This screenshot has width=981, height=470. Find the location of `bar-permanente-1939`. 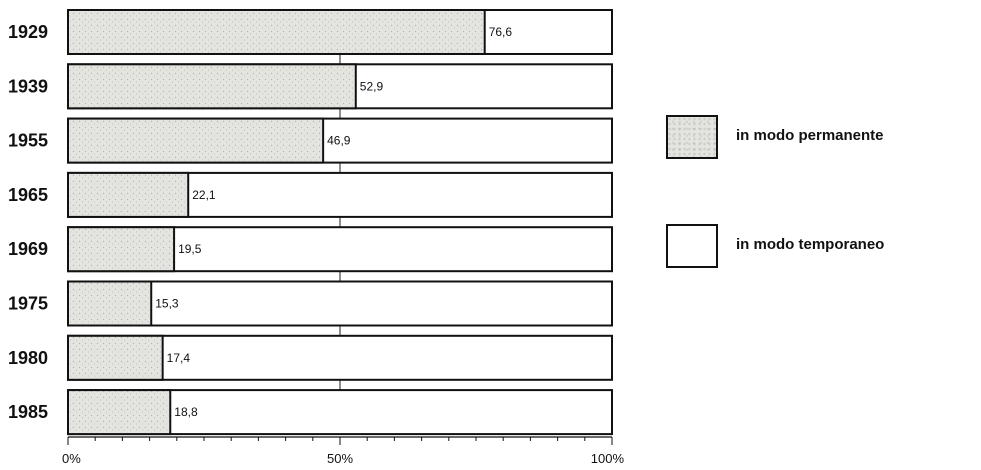

bar-permanente-1939 is located at coordinates (212, 86).